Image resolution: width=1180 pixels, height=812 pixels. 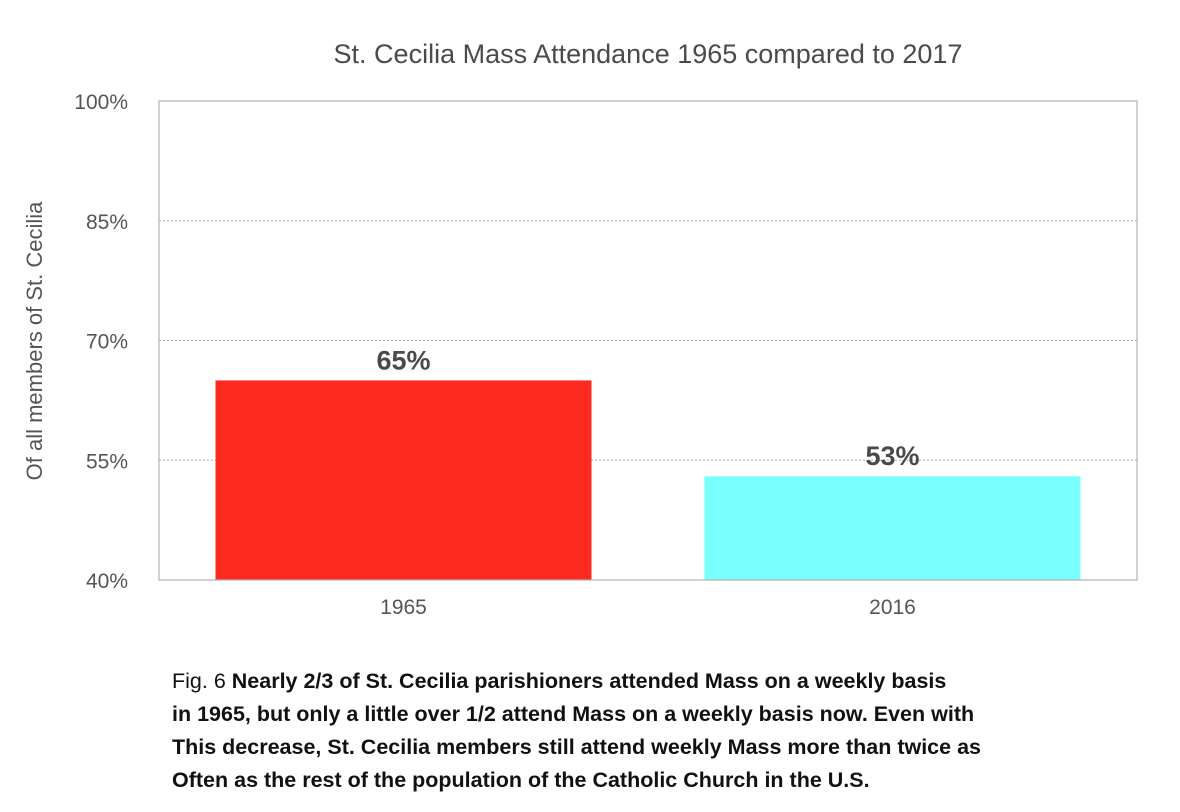 What do you see at coordinates (403, 360) in the screenshot?
I see `data-label: 65%` at bounding box center [403, 360].